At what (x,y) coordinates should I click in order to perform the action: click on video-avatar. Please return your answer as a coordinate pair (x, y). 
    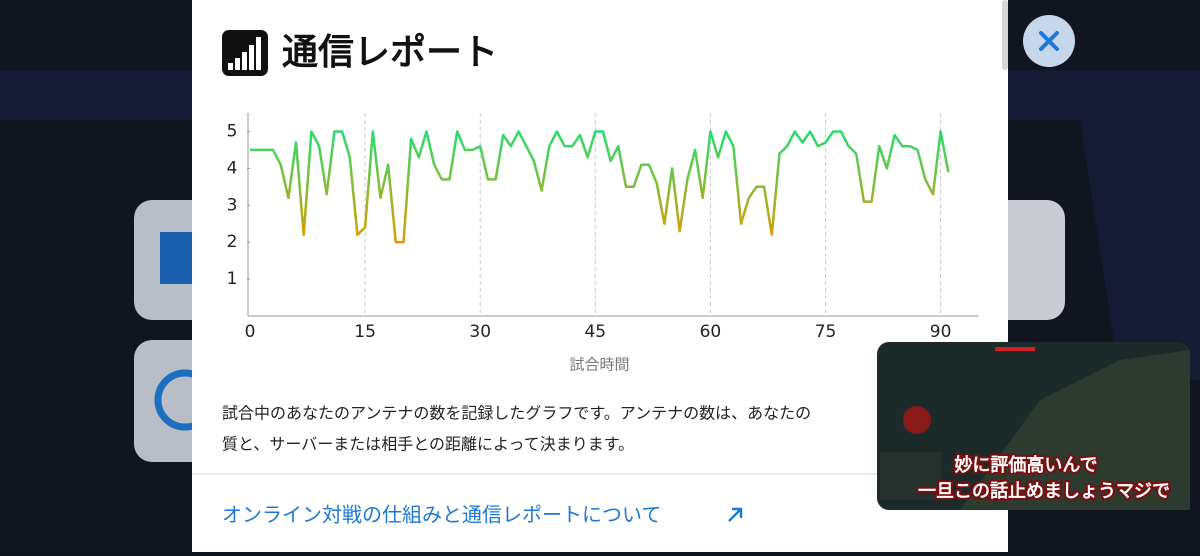
    Looking at the image, I should click on (917, 420).